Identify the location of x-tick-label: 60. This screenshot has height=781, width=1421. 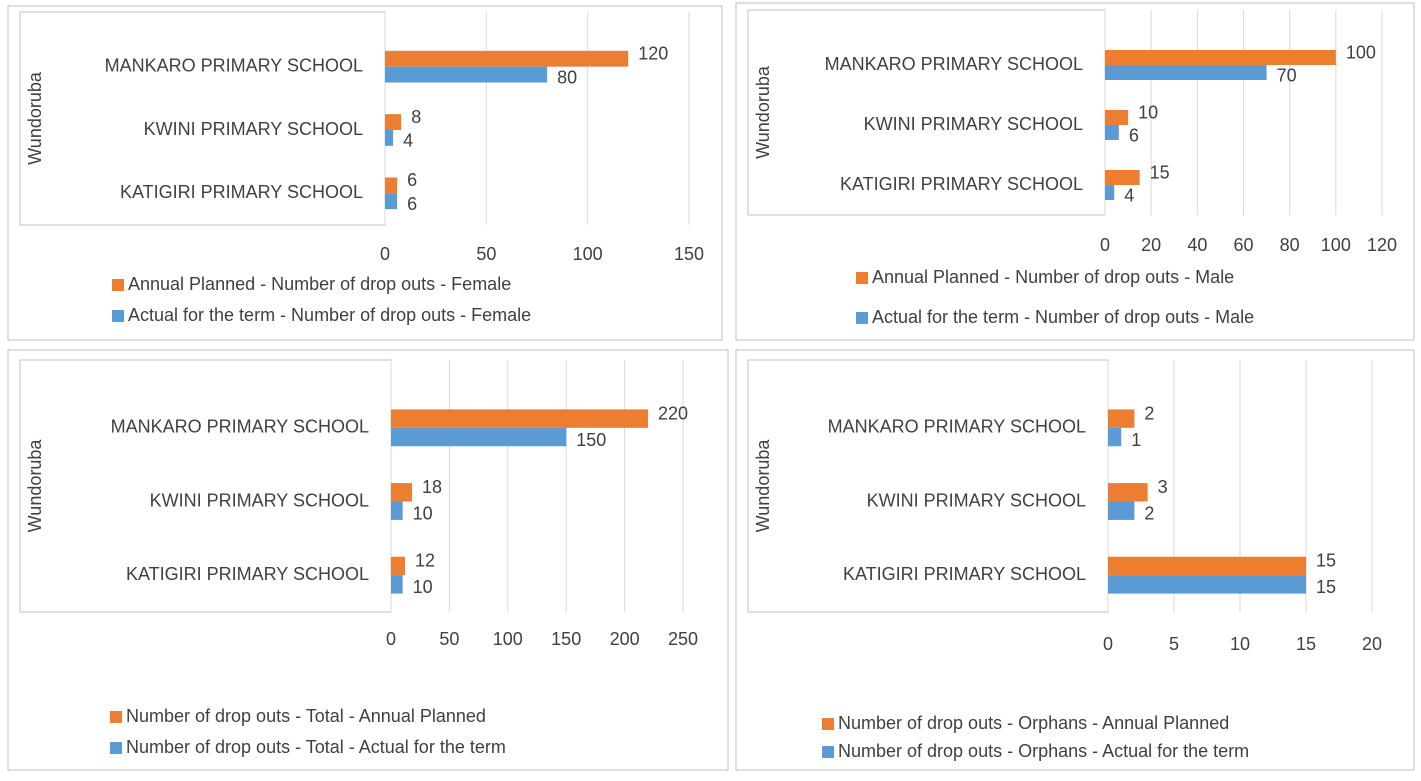
(1243, 245).